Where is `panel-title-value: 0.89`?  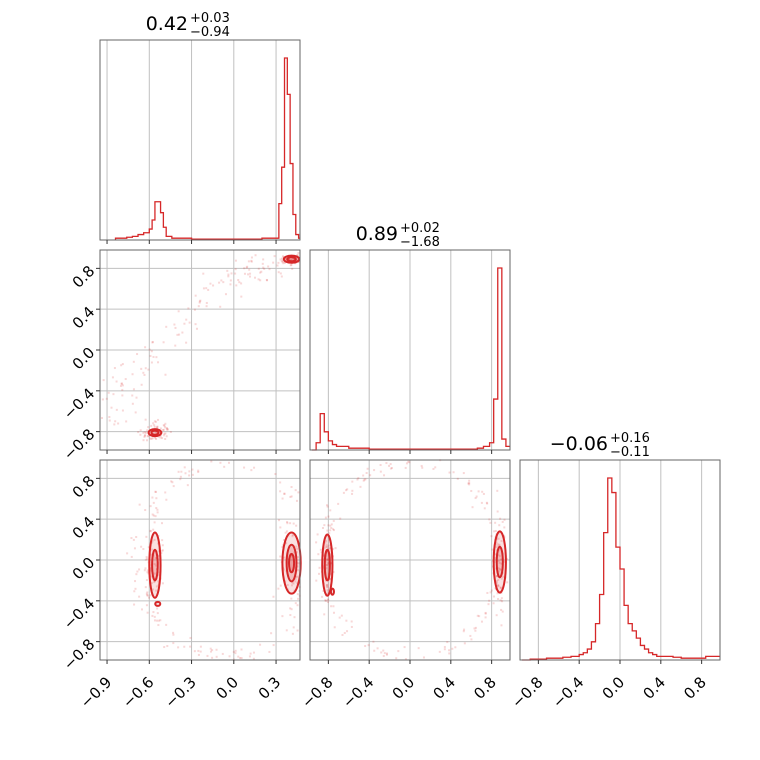 panel-title-value: 0.89 is located at coordinates (377, 234).